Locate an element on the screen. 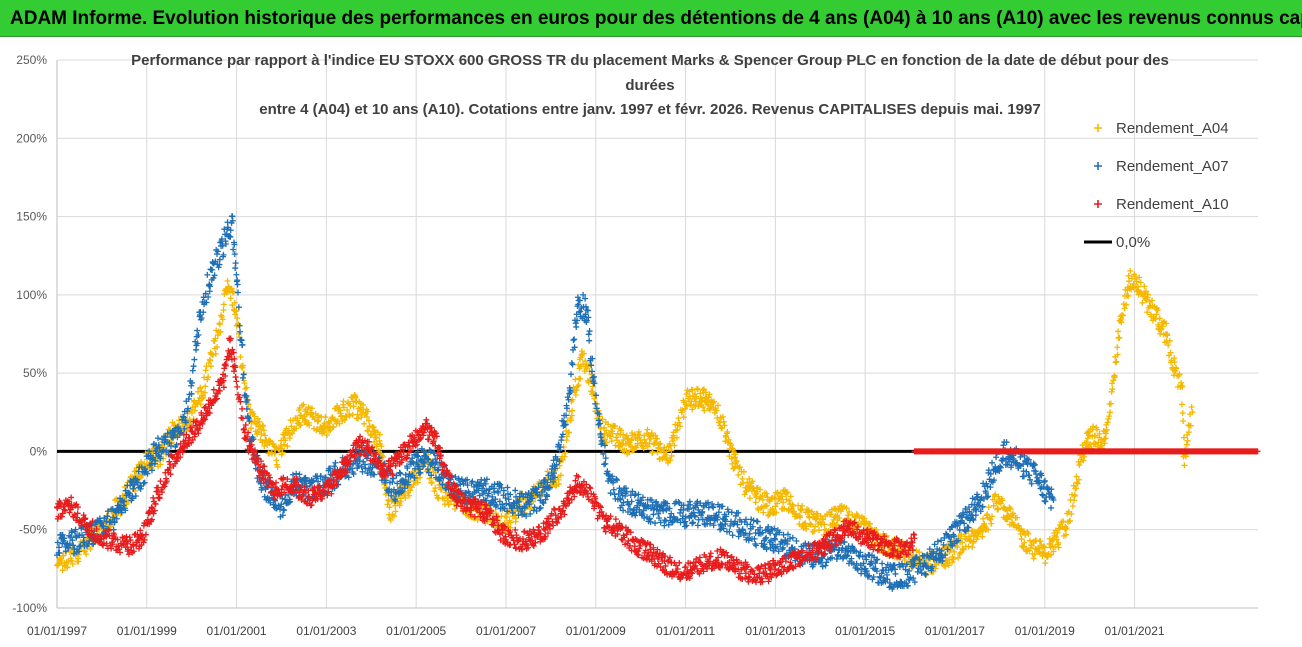 This screenshot has height=647, width=1302. x-tick-label: 01/01/2005 is located at coordinates (416, 631).